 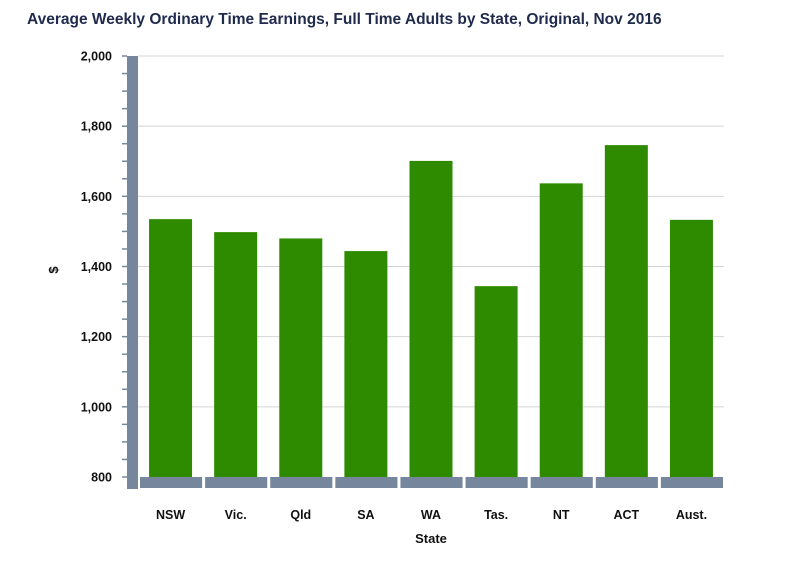 What do you see at coordinates (691, 515) in the screenshot?
I see `x-tick-label: Aust.` at bounding box center [691, 515].